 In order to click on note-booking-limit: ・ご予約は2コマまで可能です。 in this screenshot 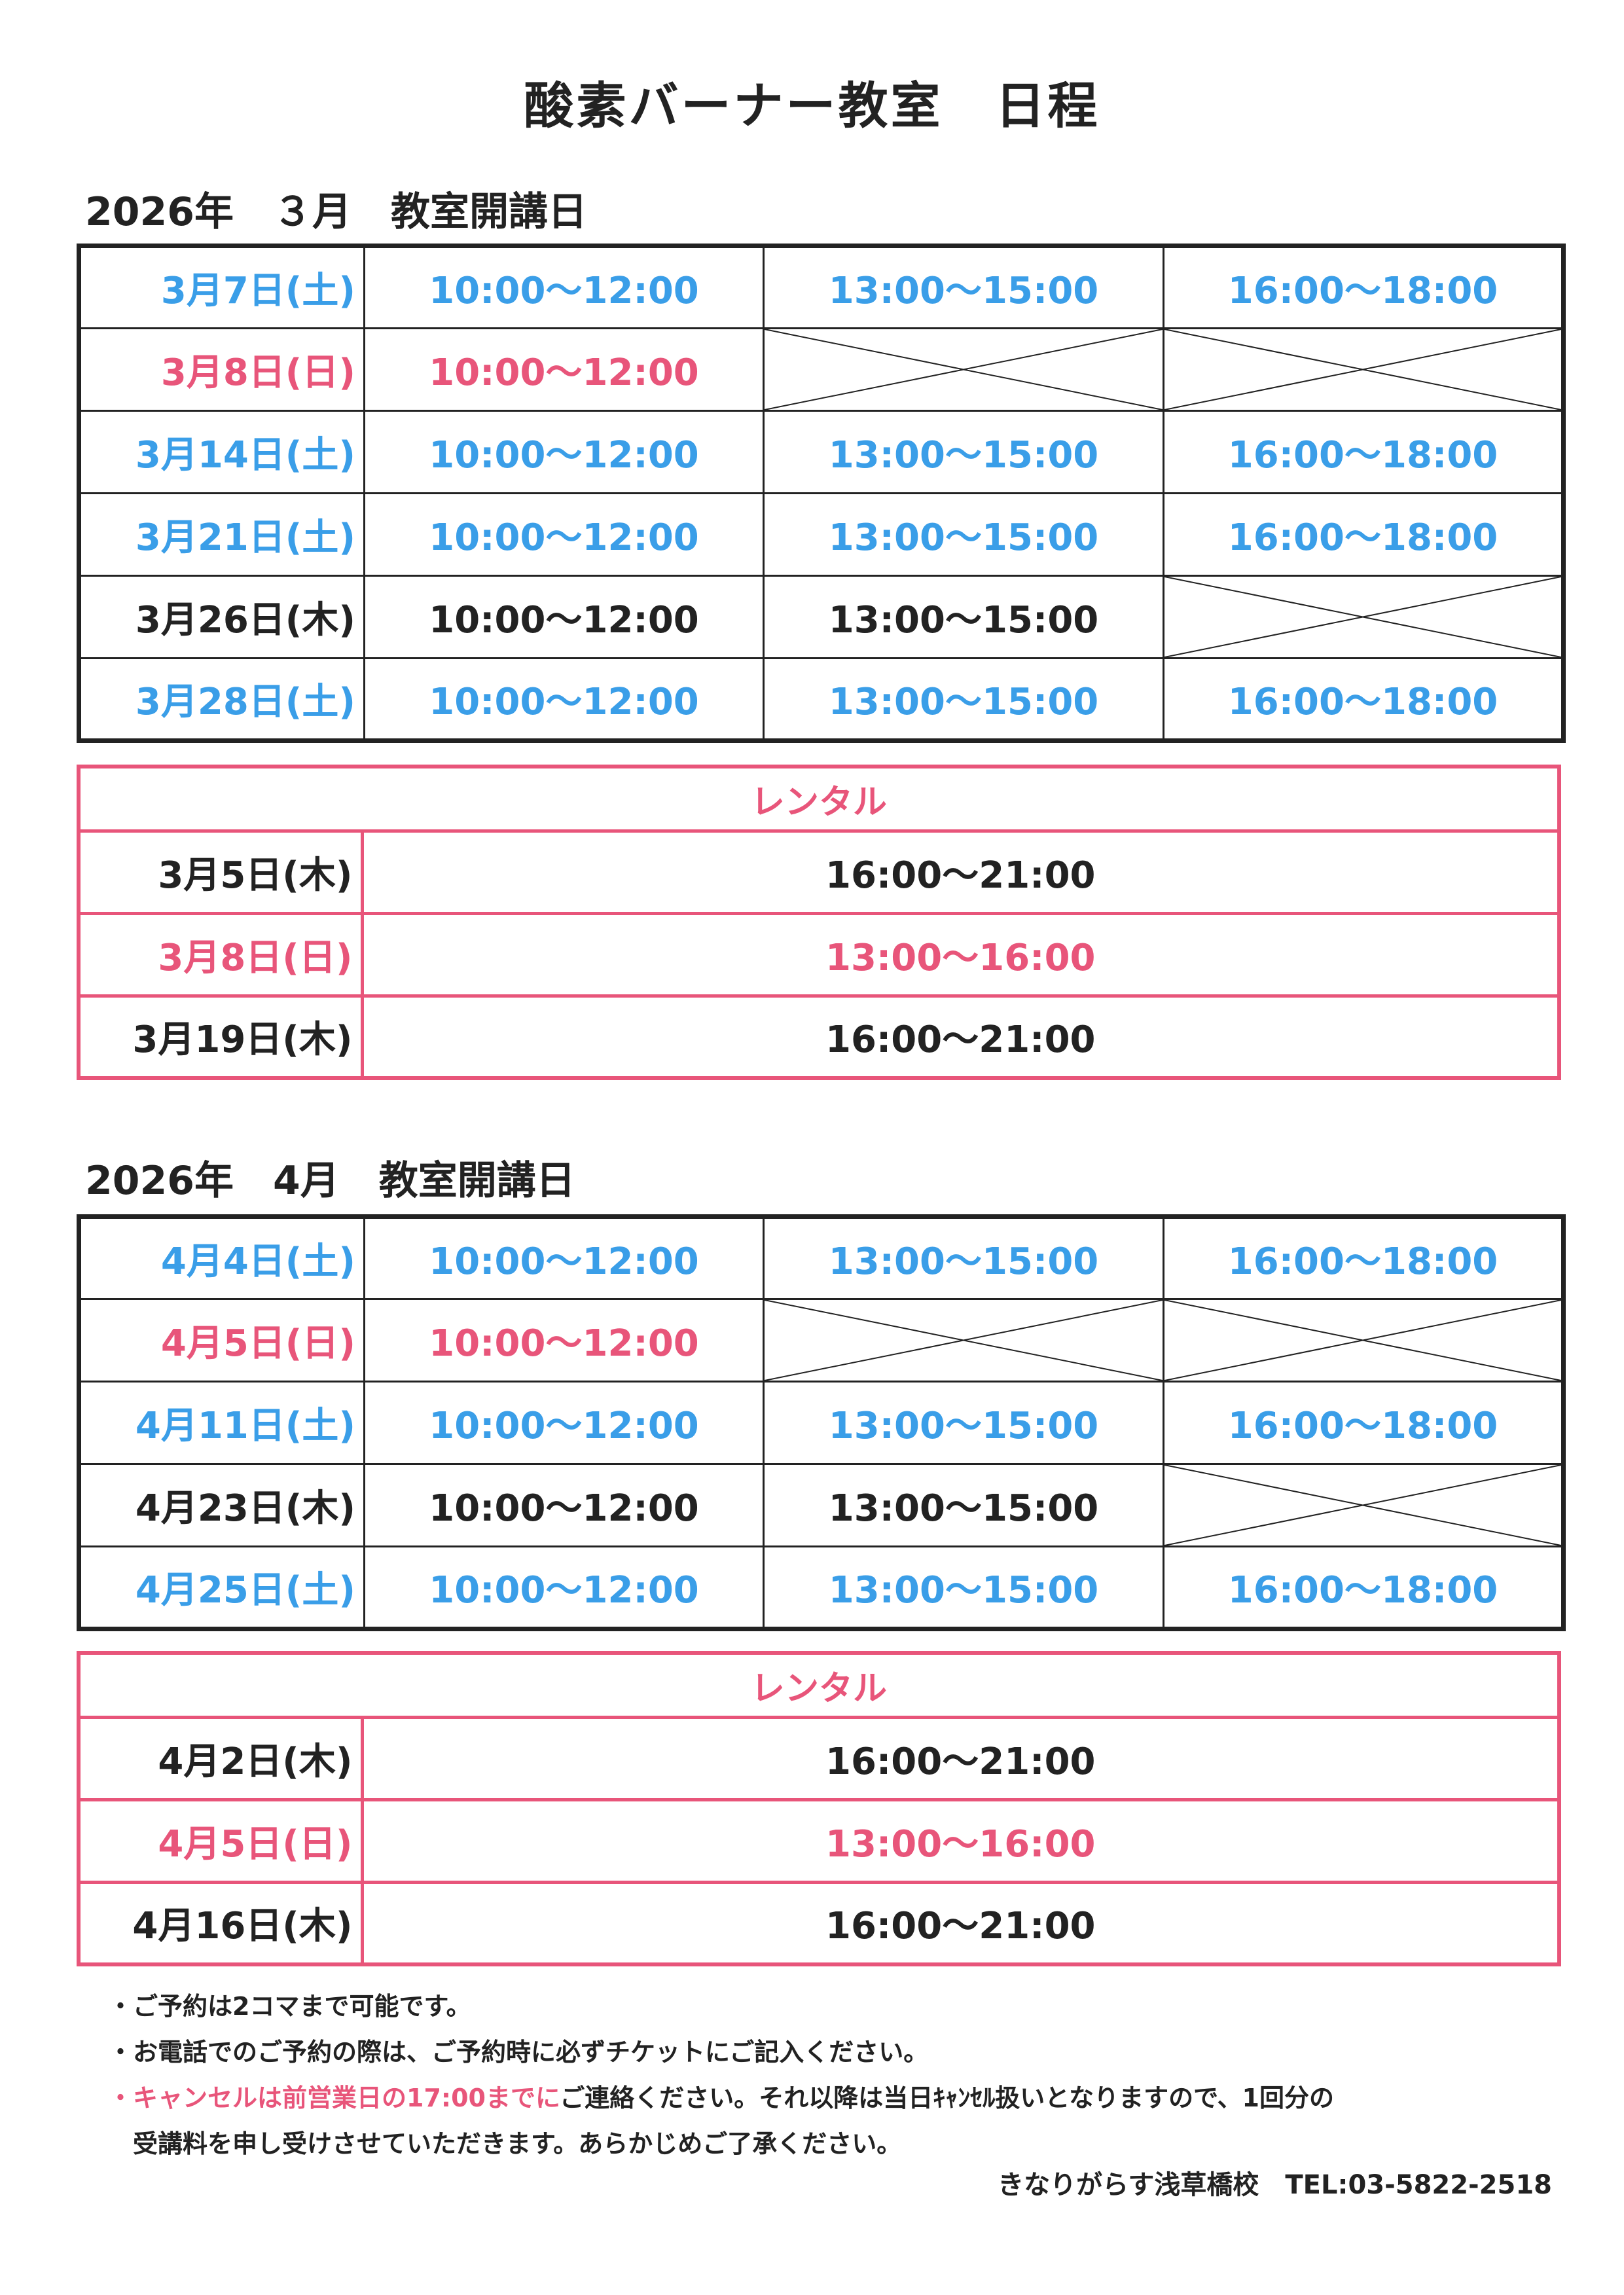, I will do `click(289, 2007)`.